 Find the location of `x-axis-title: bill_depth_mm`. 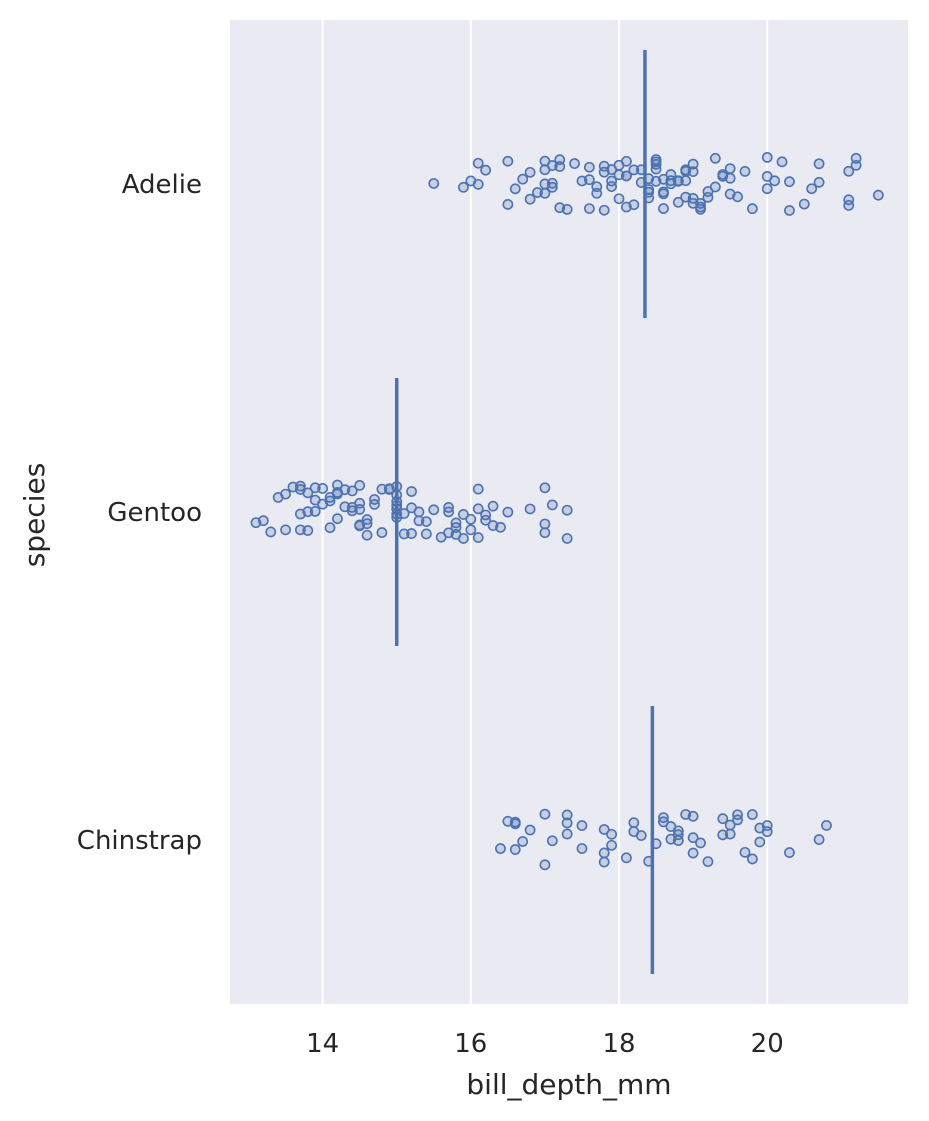

x-axis-title: bill_depth_mm is located at coordinates (568, 1084).